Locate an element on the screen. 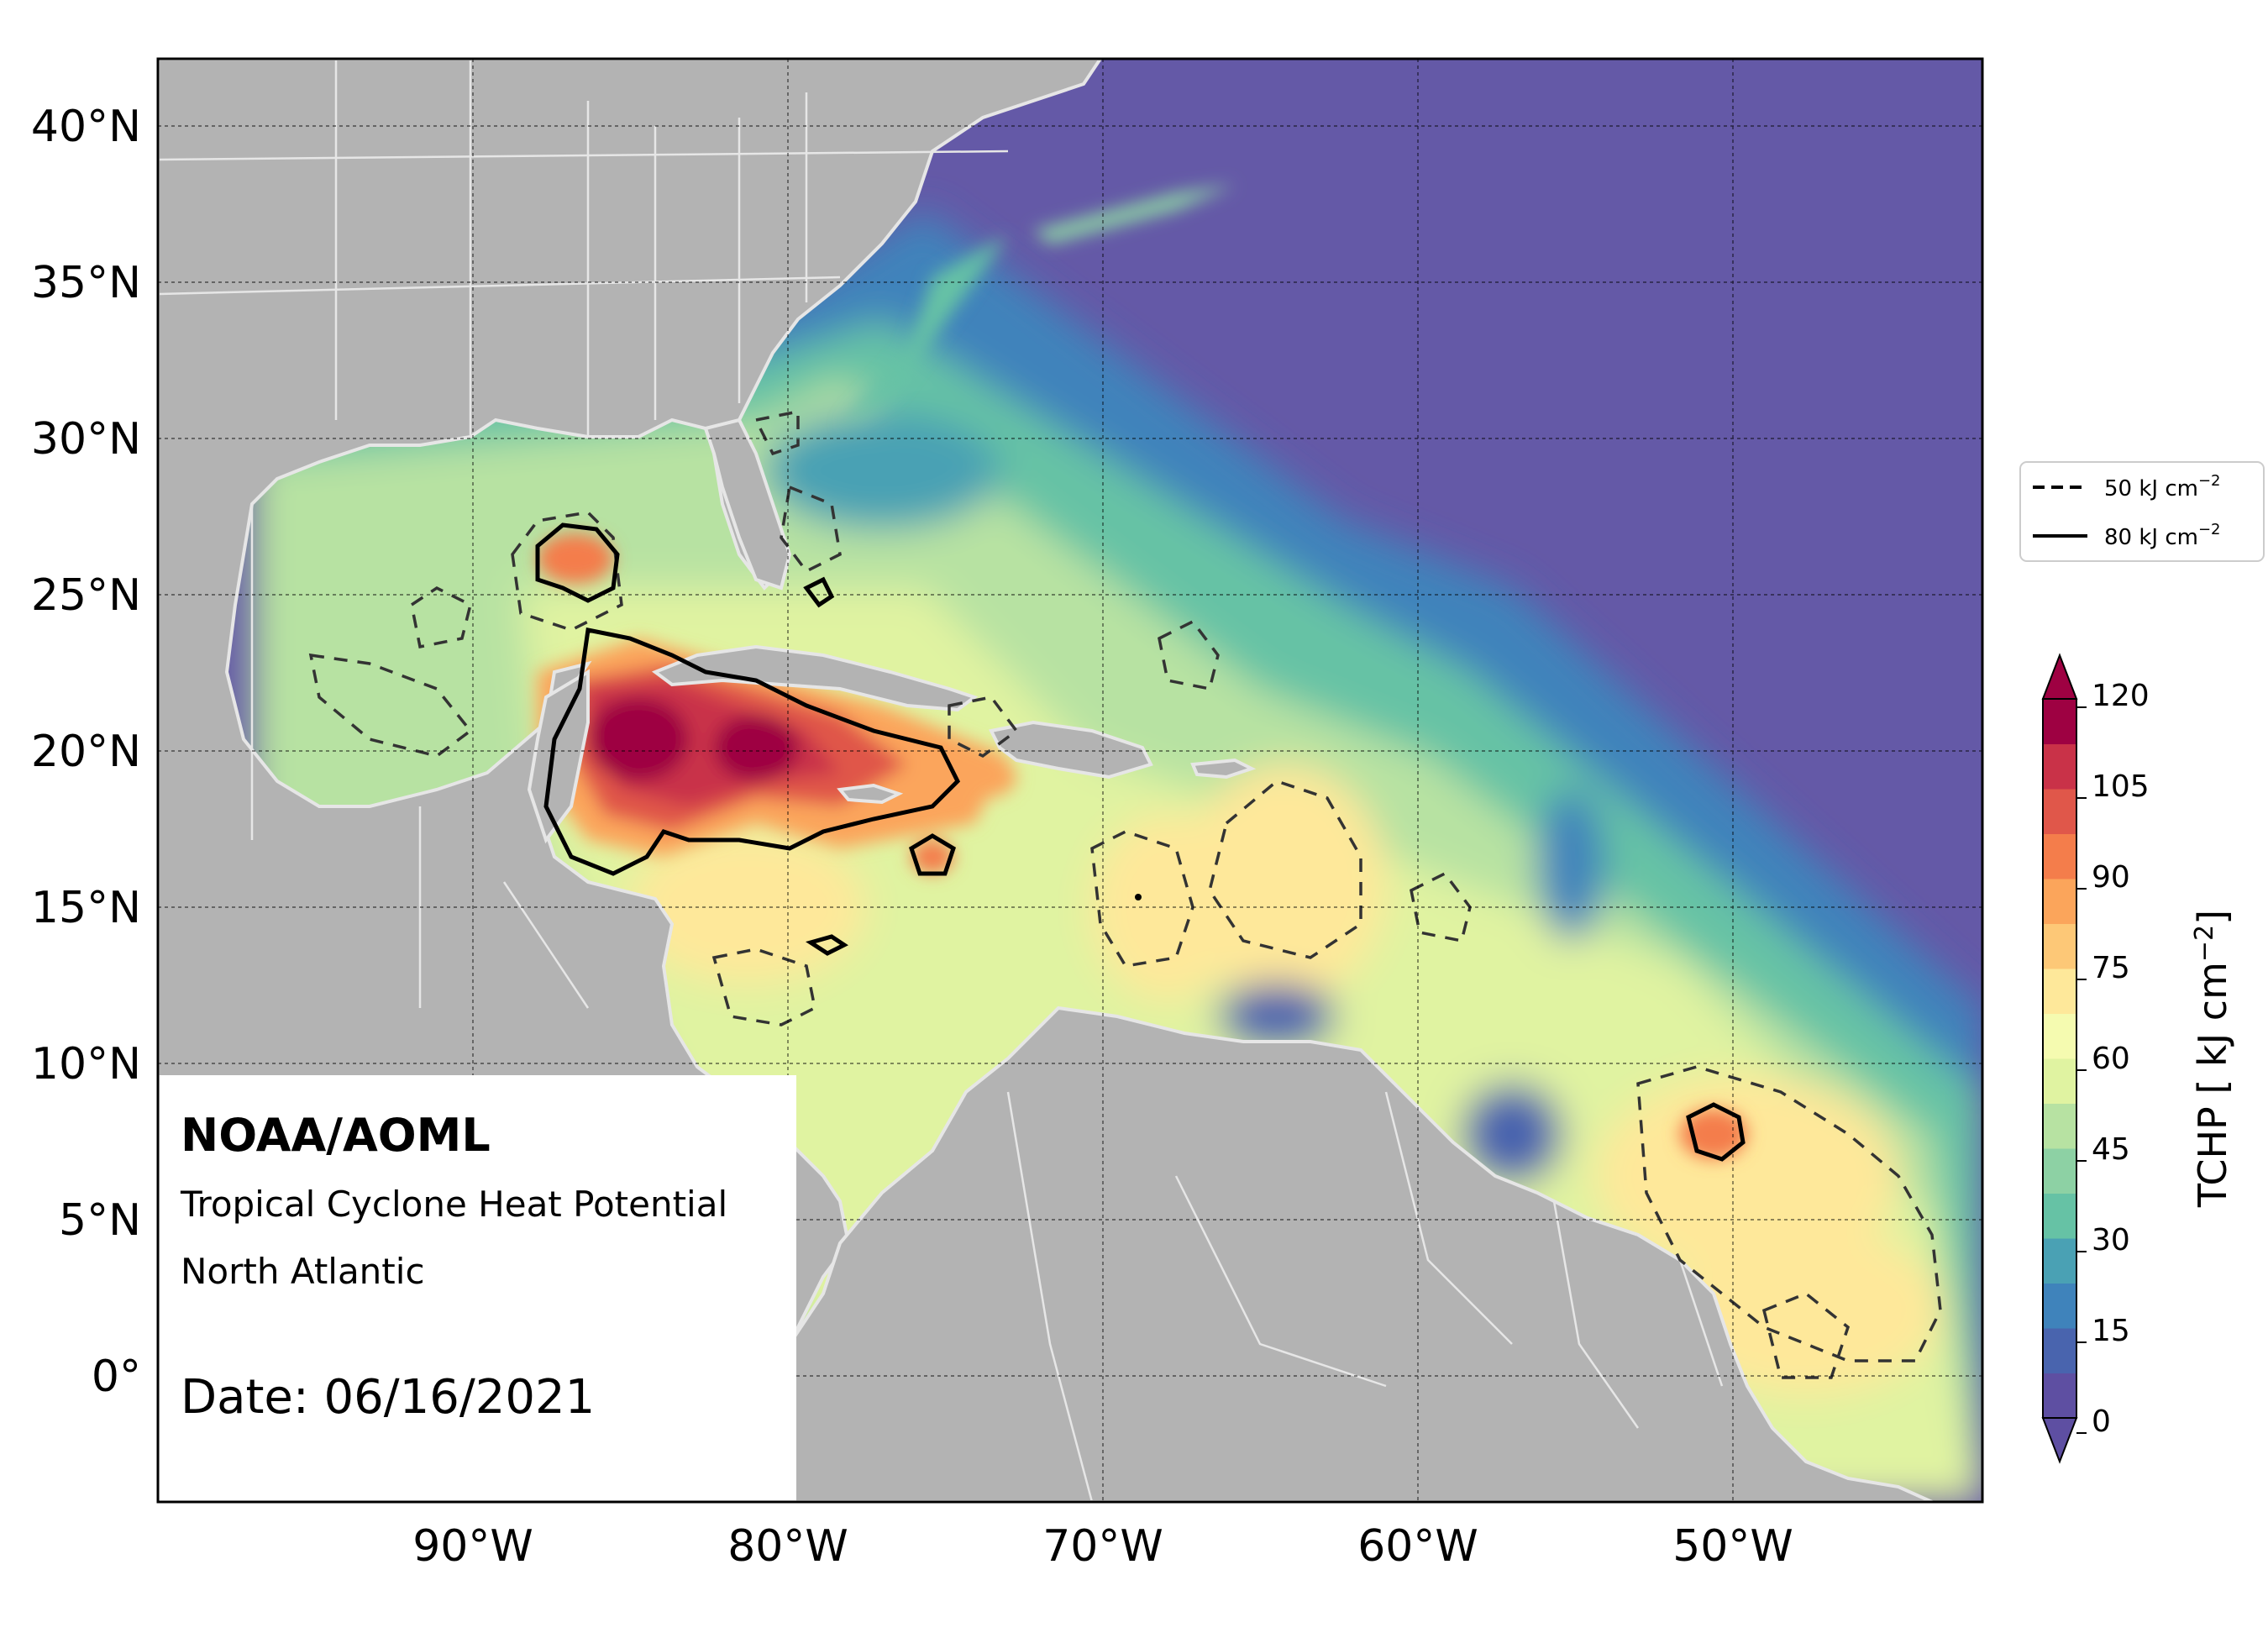 This screenshot has width=2268, height=1638. y-tick-label: 10°N is located at coordinates (86, 1064).